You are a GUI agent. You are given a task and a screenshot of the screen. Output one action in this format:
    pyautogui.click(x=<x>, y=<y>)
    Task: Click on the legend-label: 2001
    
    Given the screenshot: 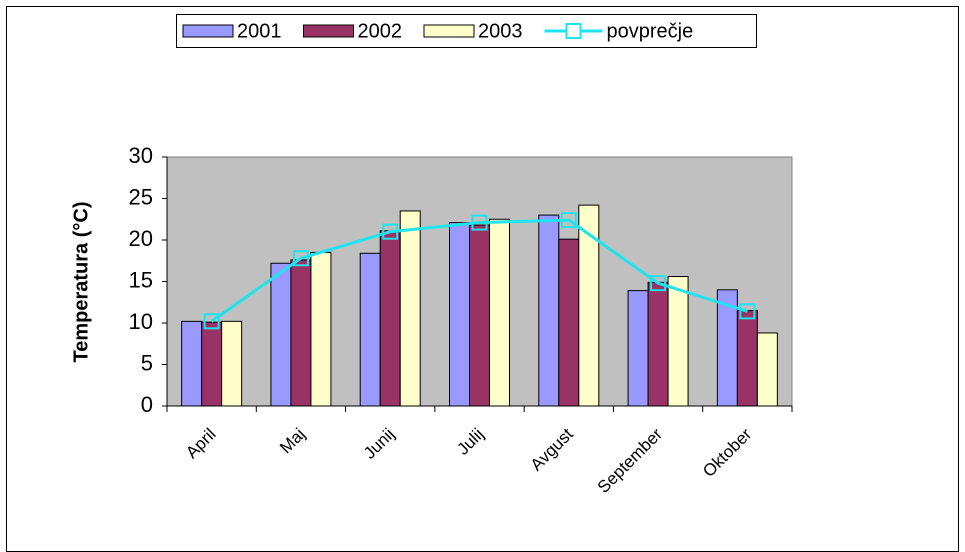 What is the action you would take?
    pyautogui.click(x=259, y=31)
    